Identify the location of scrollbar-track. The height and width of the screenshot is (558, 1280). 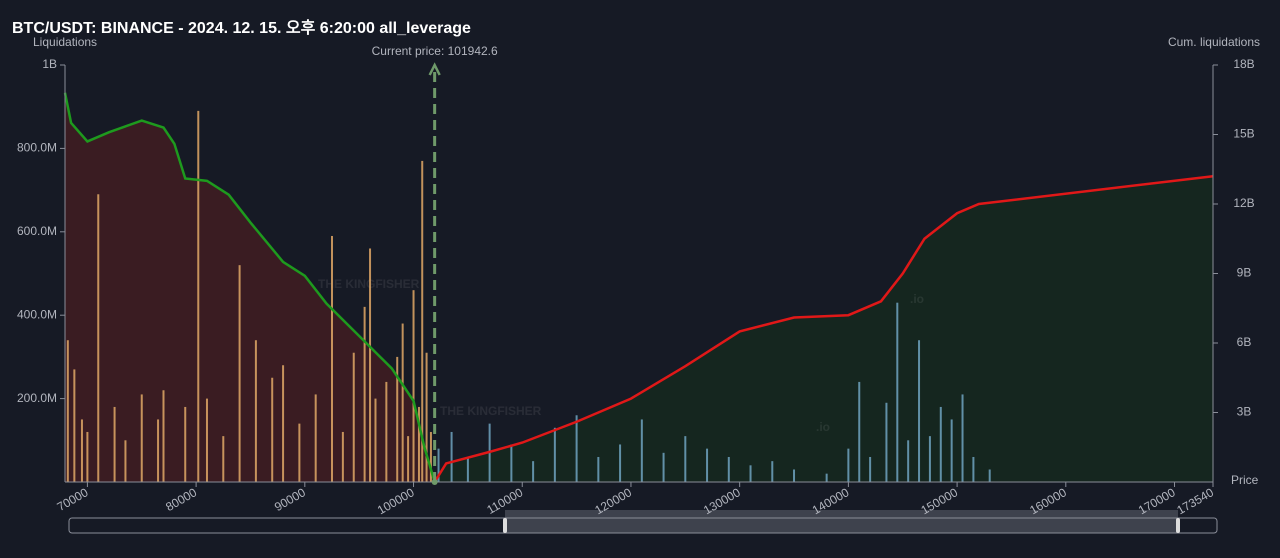
(643, 525).